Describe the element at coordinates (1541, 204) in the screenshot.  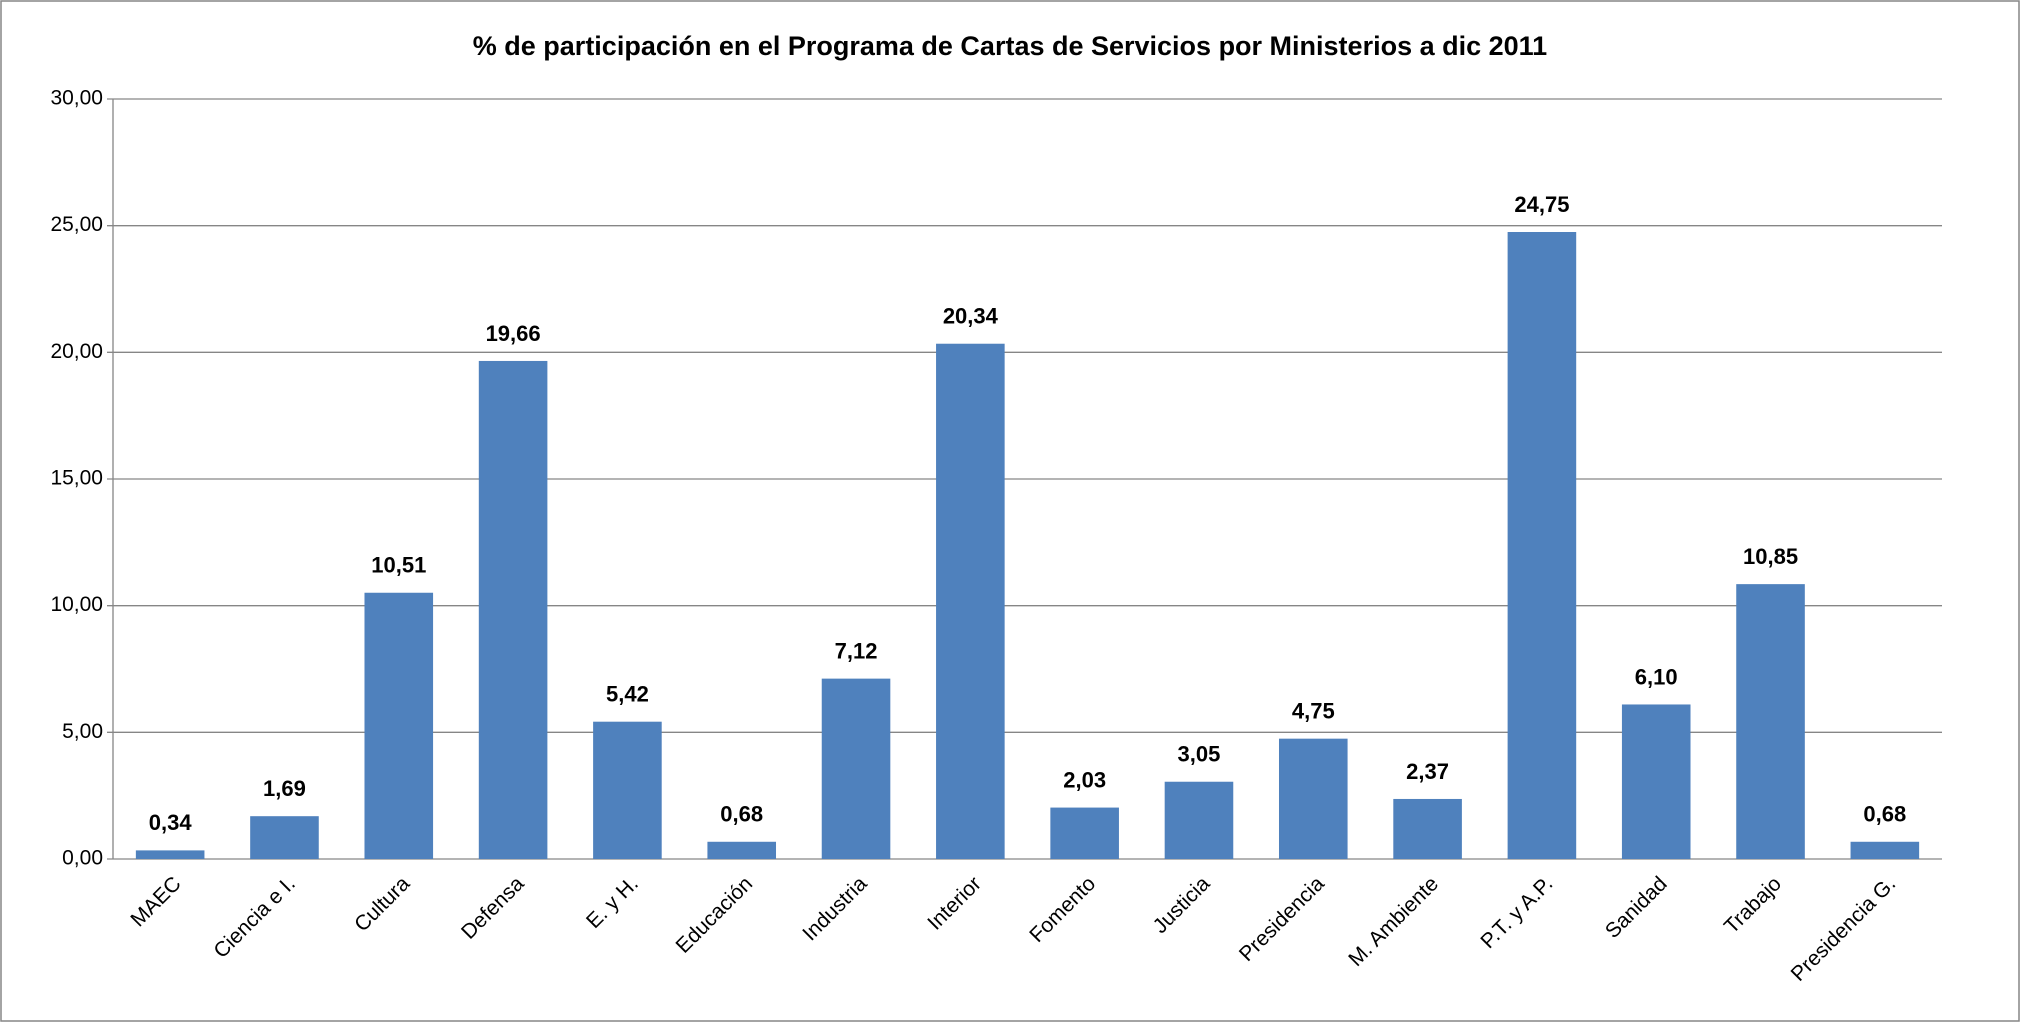
I see `value-label: 24,75` at that location.